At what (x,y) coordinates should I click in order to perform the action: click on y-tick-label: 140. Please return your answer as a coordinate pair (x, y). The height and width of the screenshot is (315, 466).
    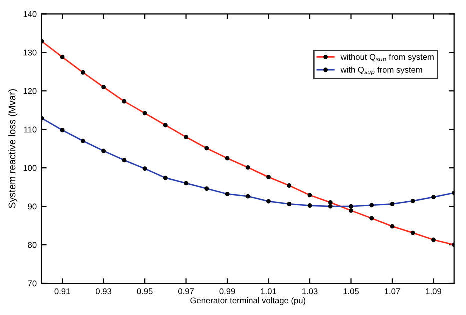
    Looking at the image, I should click on (30, 14).